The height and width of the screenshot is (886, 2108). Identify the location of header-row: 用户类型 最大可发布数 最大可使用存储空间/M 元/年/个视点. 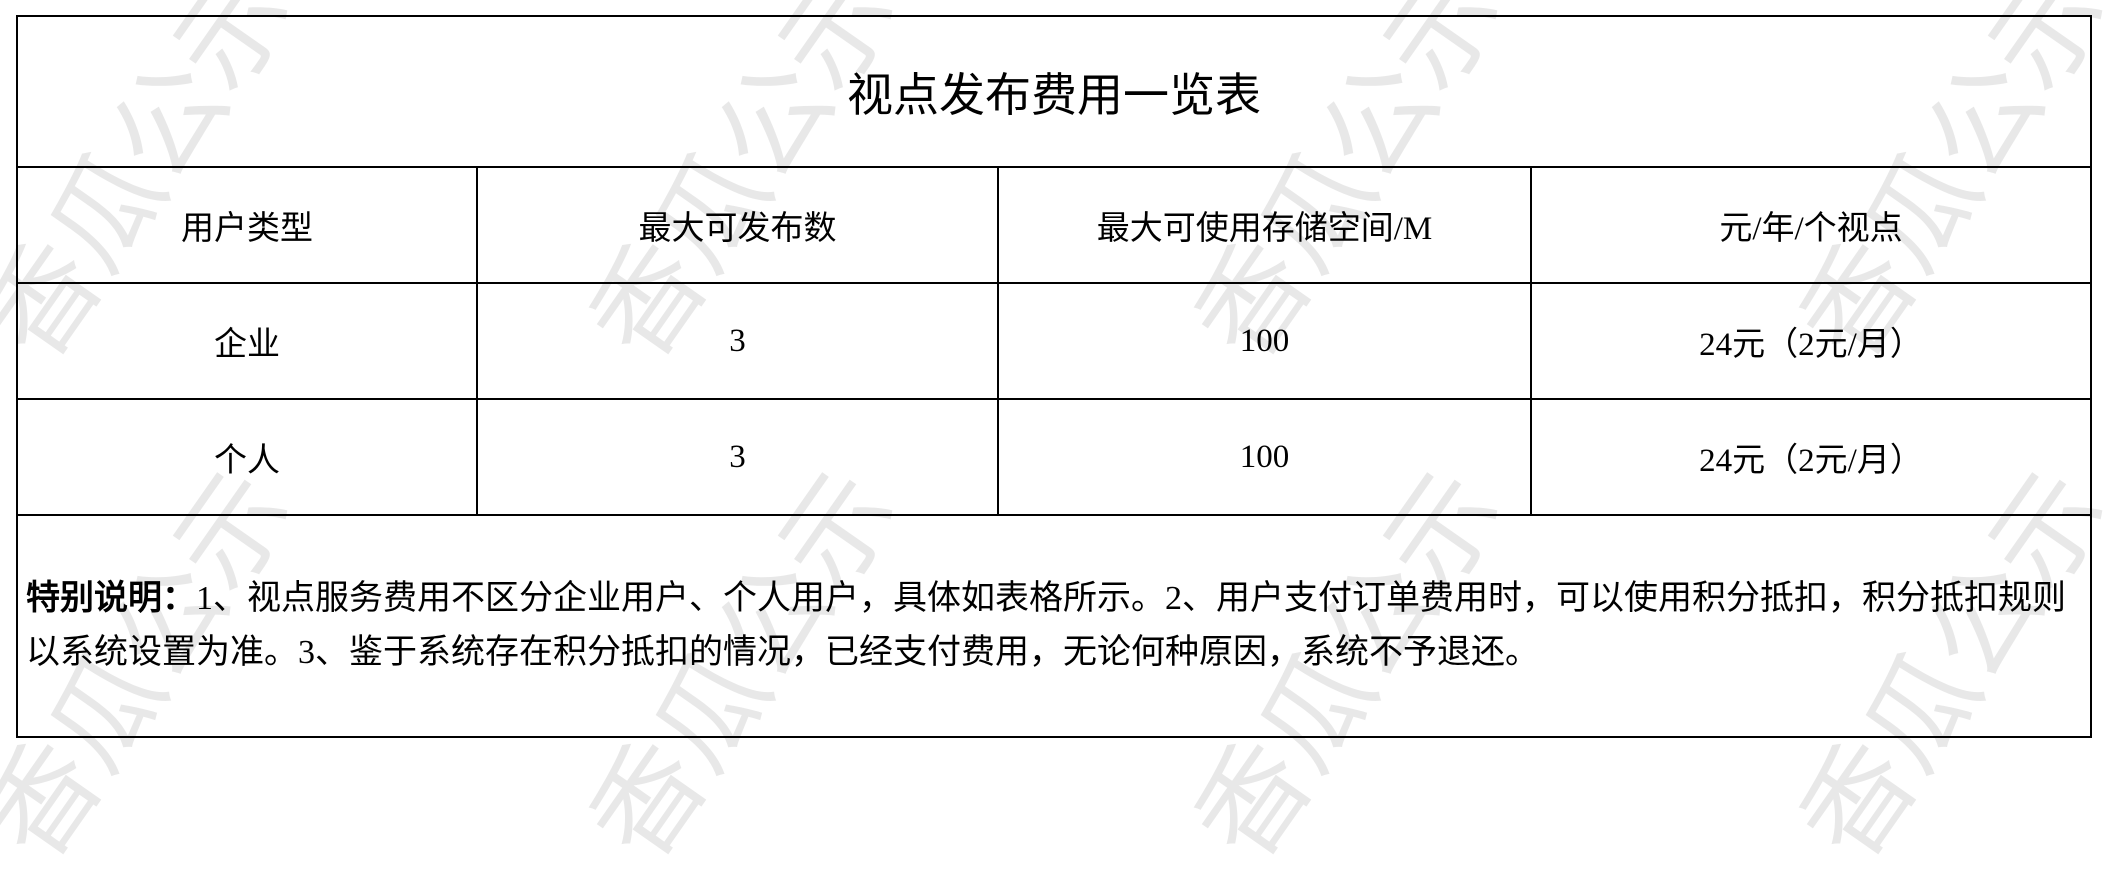
(1054, 225).